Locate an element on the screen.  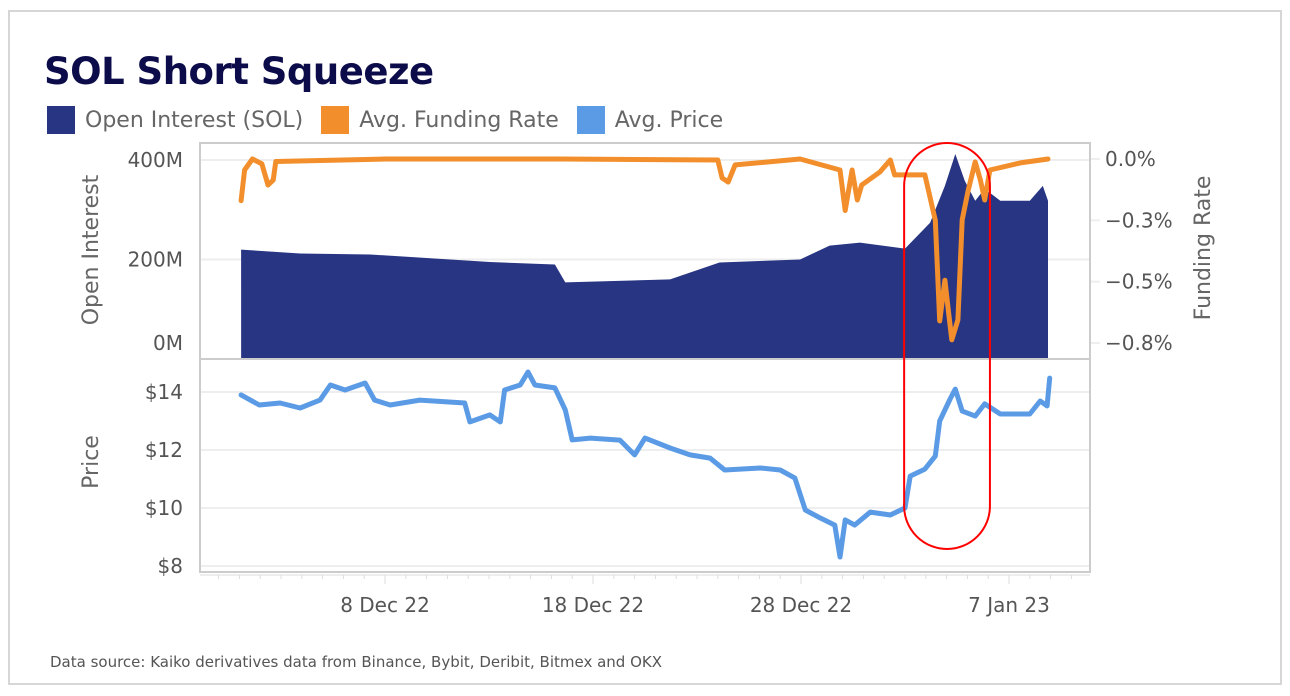
x-tick-label: 7 Jan 23 is located at coordinates (1009, 605).